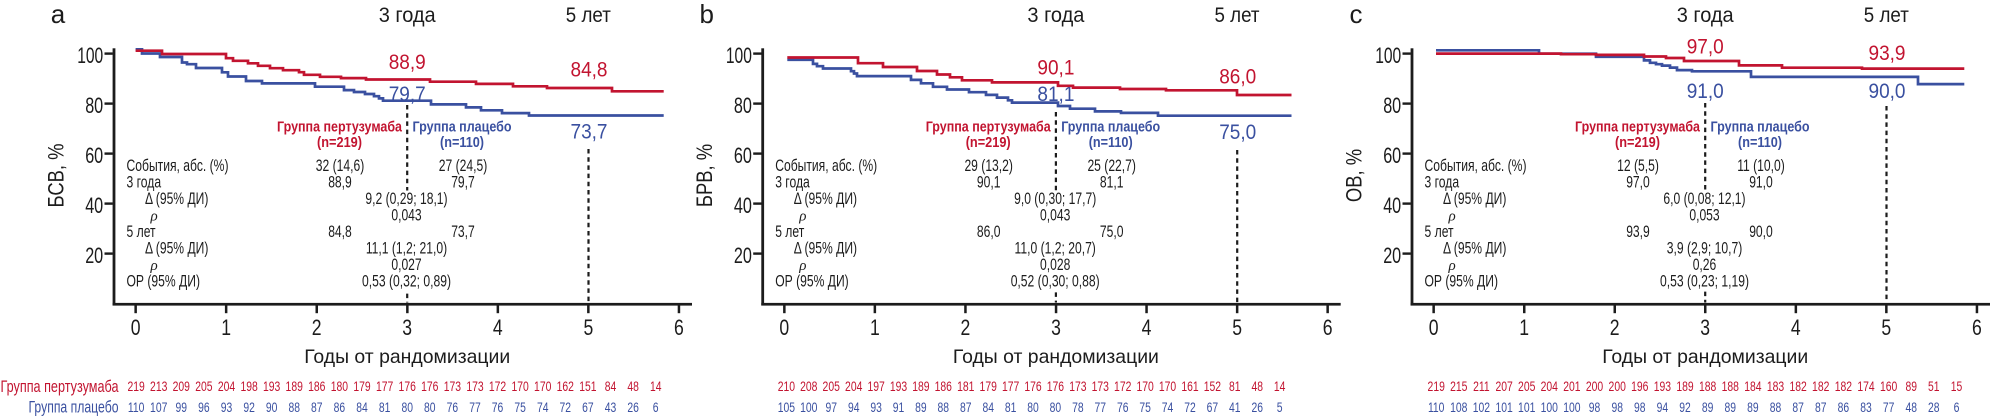  Describe the element at coordinates (1168, 408) in the screenshot. I see `svg-text: 74` at that location.